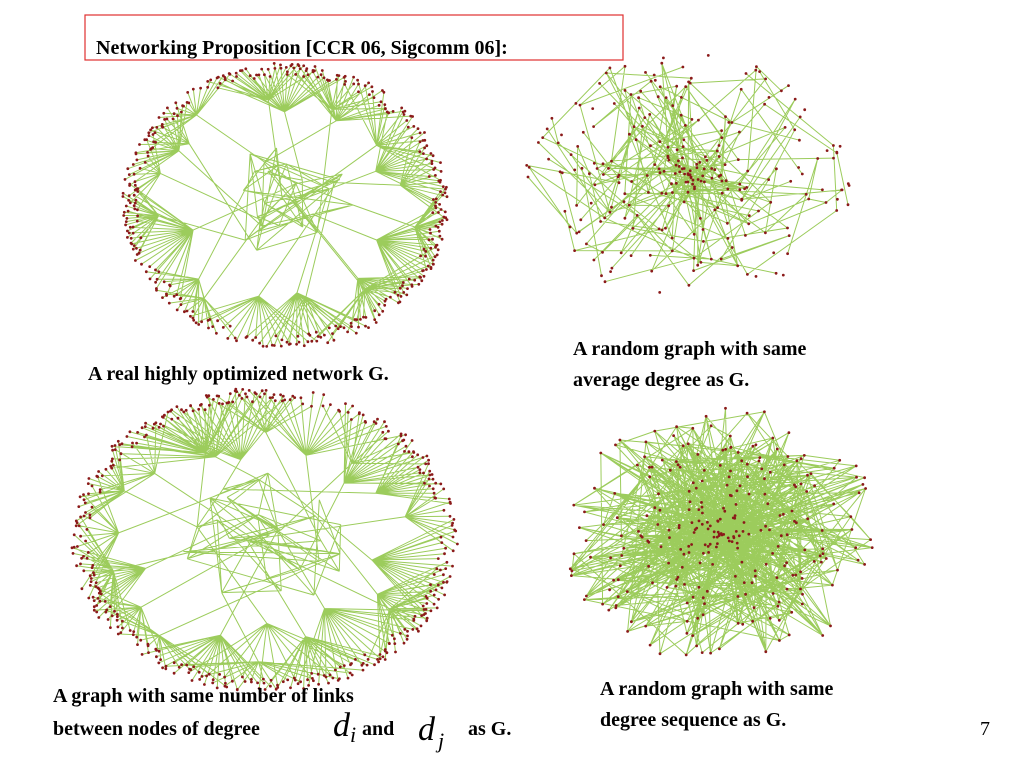 The height and width of the screenshot is (768, 1024). I want to click on graph-nodes, so click(688, 174).